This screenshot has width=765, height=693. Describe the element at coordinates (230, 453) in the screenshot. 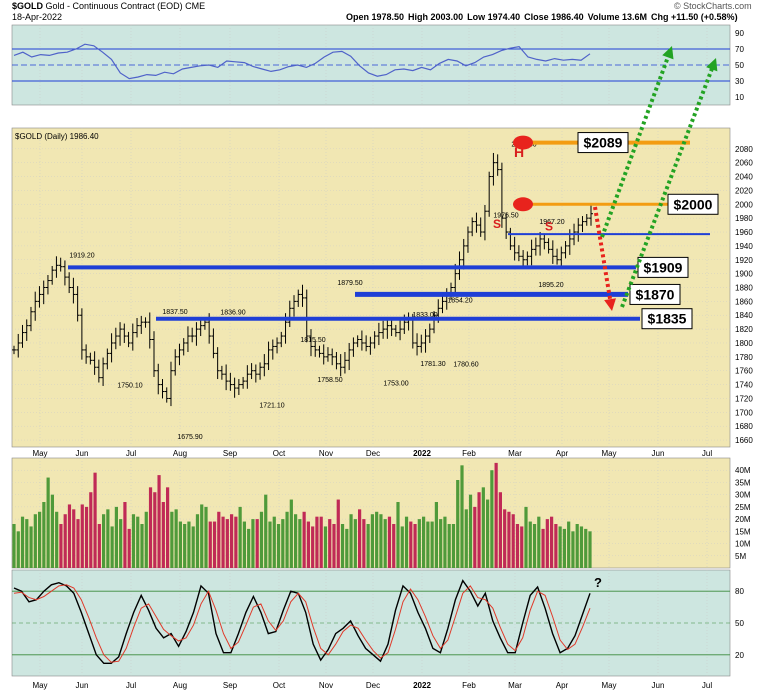

I see `x-tick-label-price: Sep` at that location.